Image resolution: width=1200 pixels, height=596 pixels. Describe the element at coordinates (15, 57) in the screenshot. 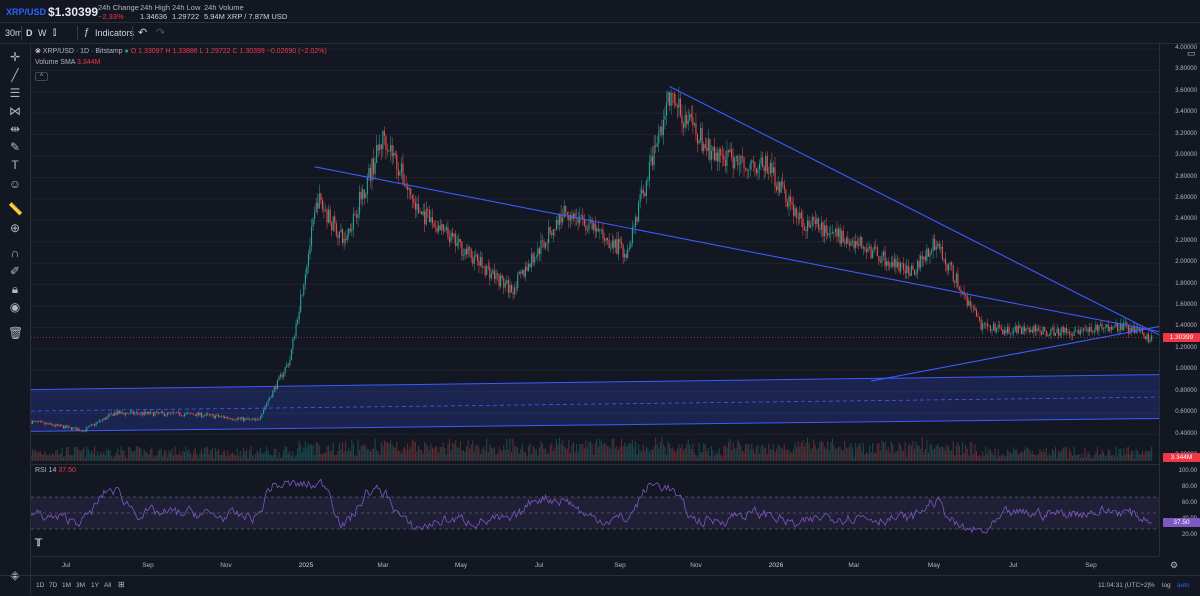

I see `crosshair-icon: ✛` at that location.